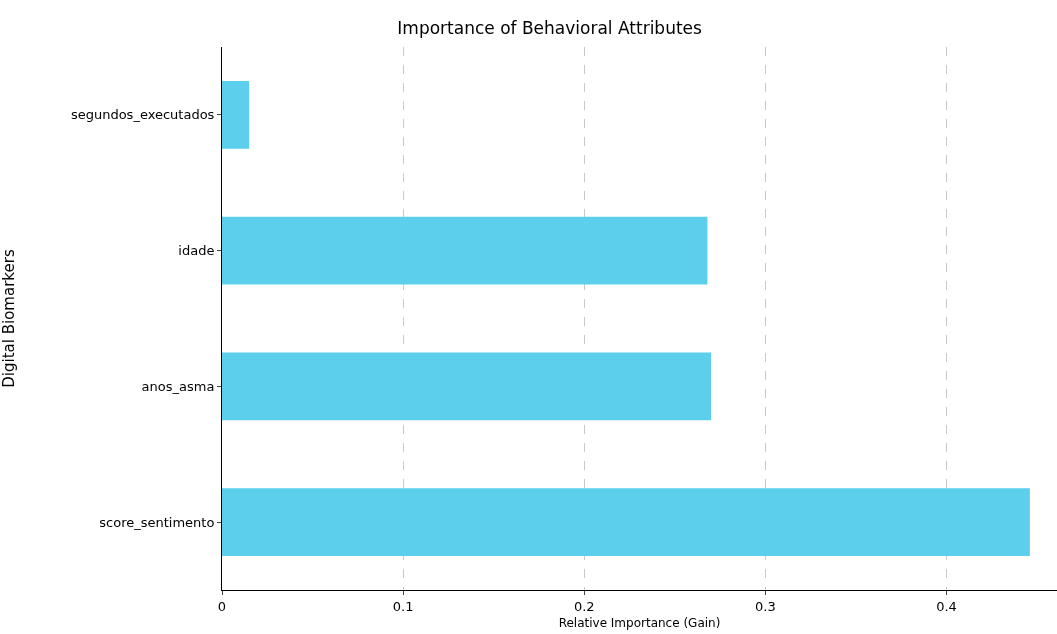 The height and width of the screenshot is (634, 1057). Describe the element at coordinates (157, 522) in the screenshot. I see `y-tick-label: score_sentimento` at that location.